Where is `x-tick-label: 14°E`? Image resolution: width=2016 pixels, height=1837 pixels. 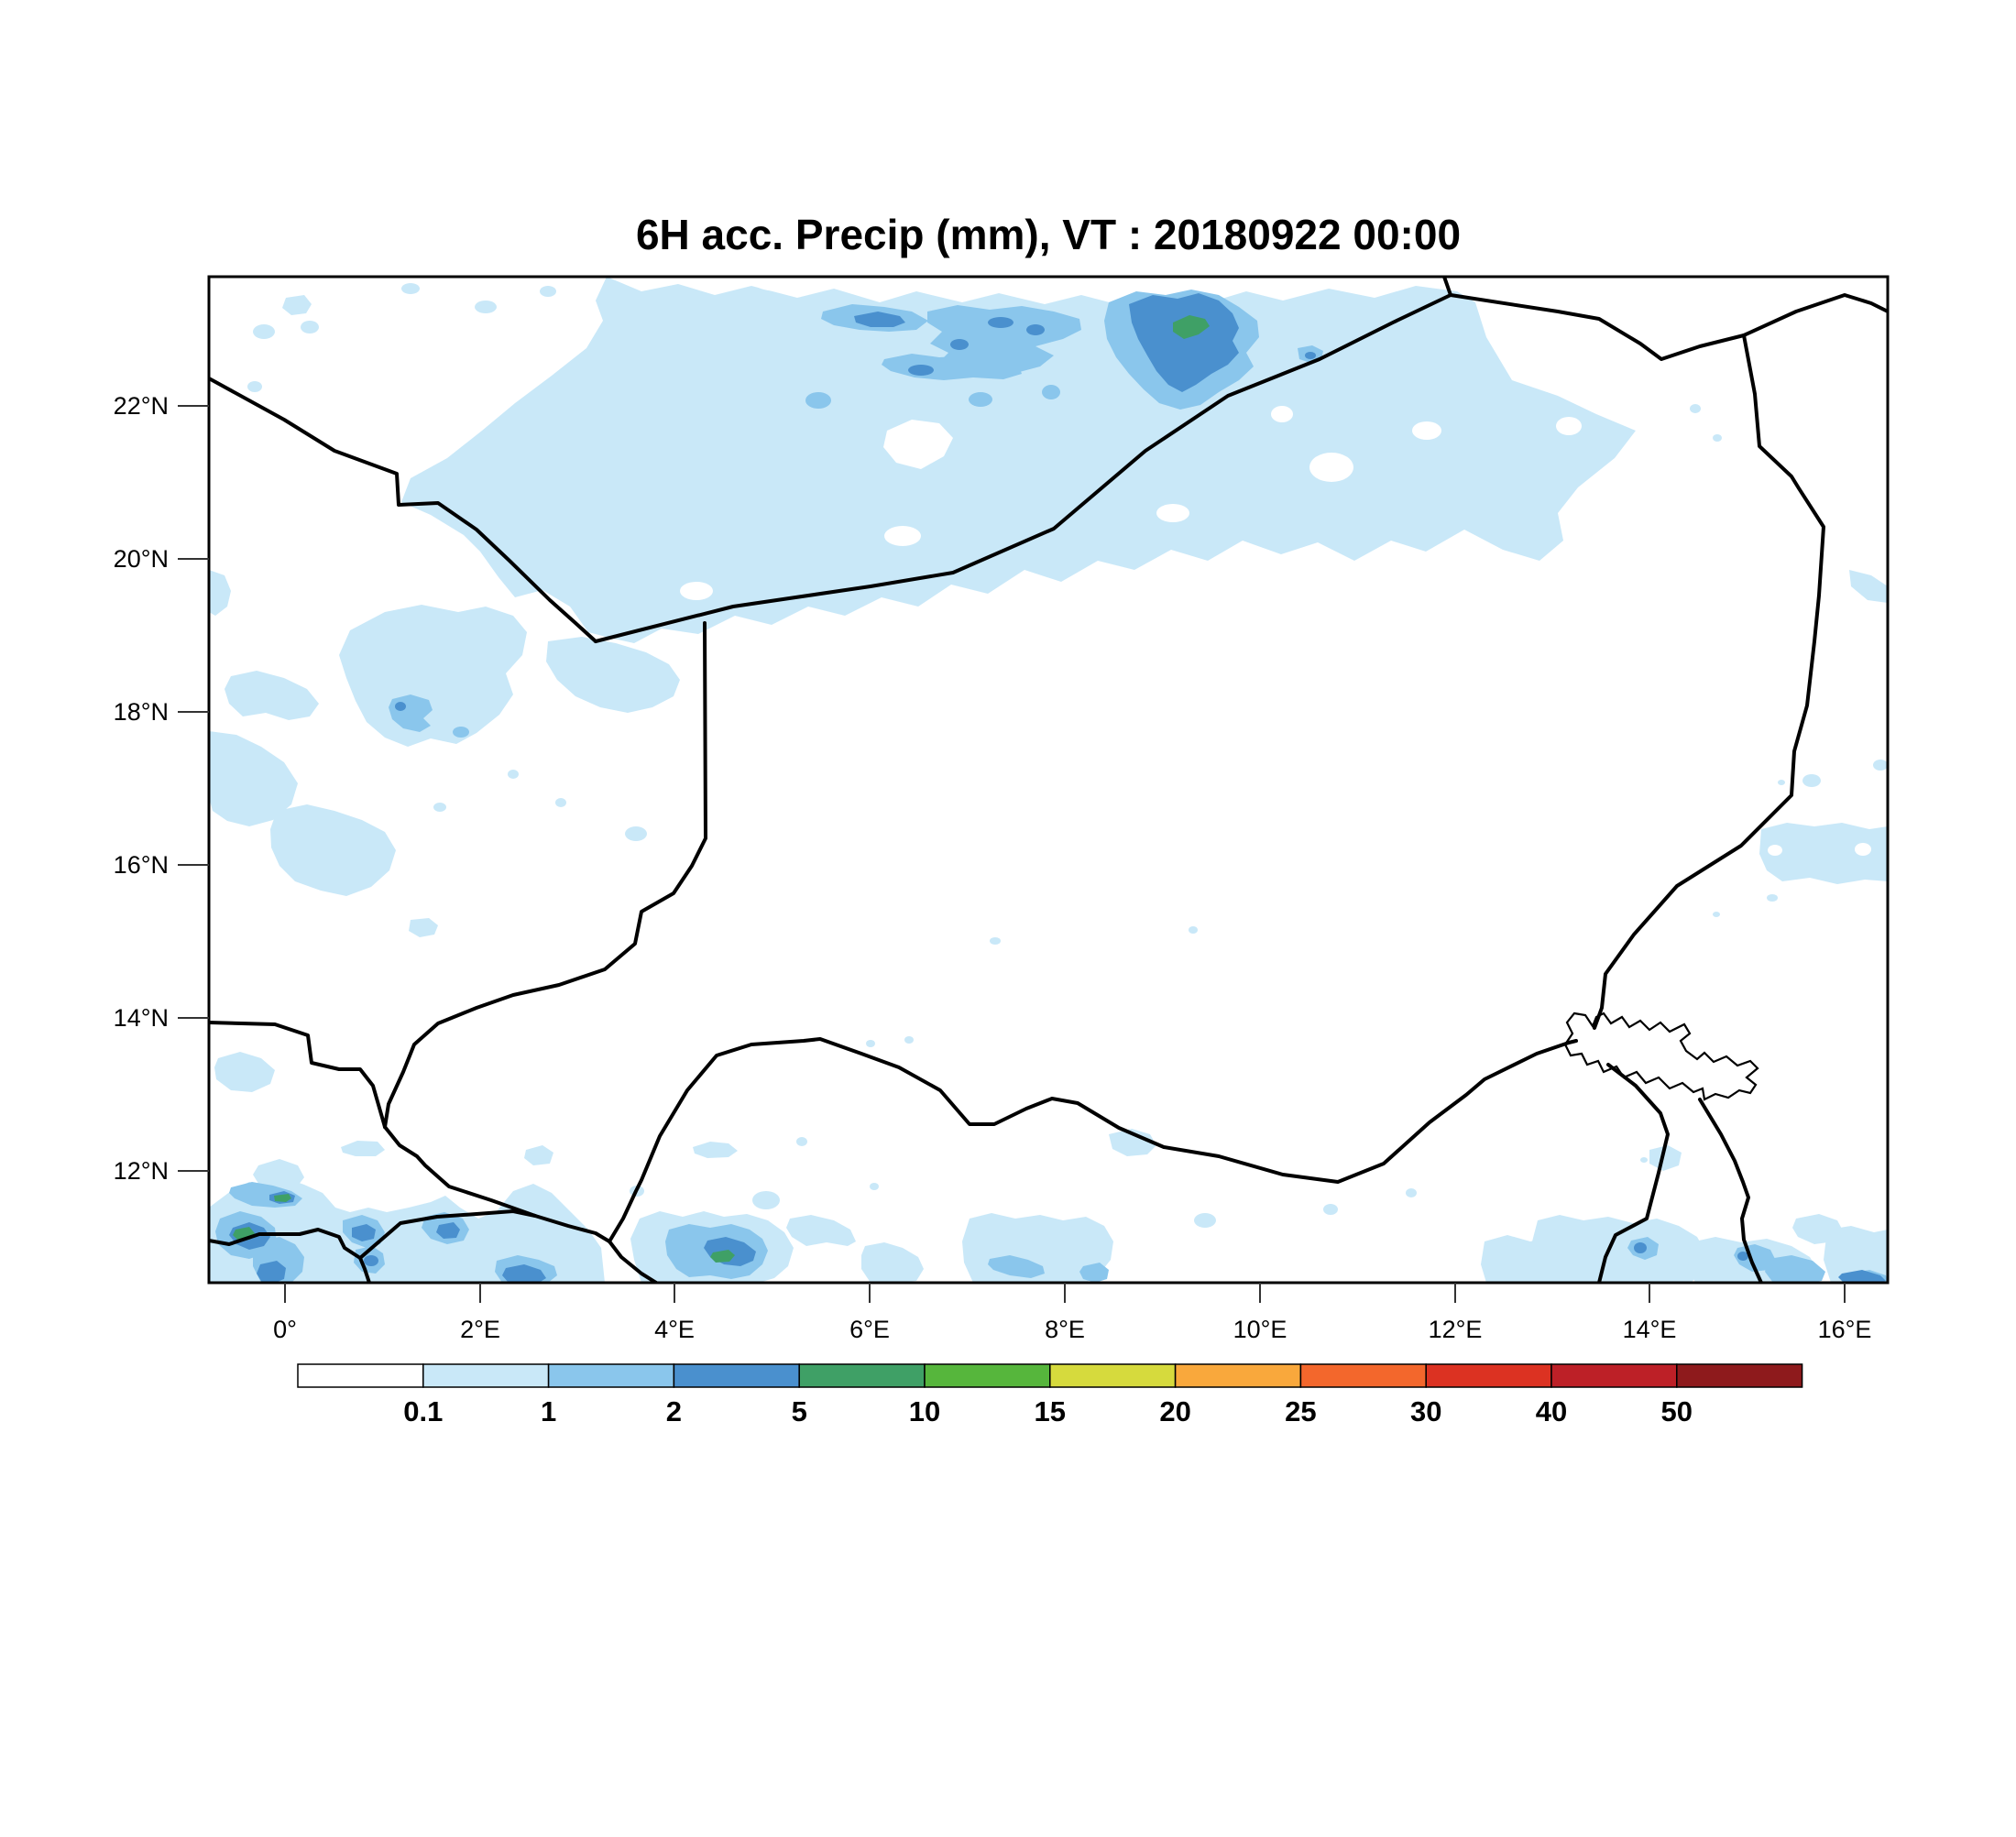
x-tick-label: 14°E is located at coordinates (1650, 1329).